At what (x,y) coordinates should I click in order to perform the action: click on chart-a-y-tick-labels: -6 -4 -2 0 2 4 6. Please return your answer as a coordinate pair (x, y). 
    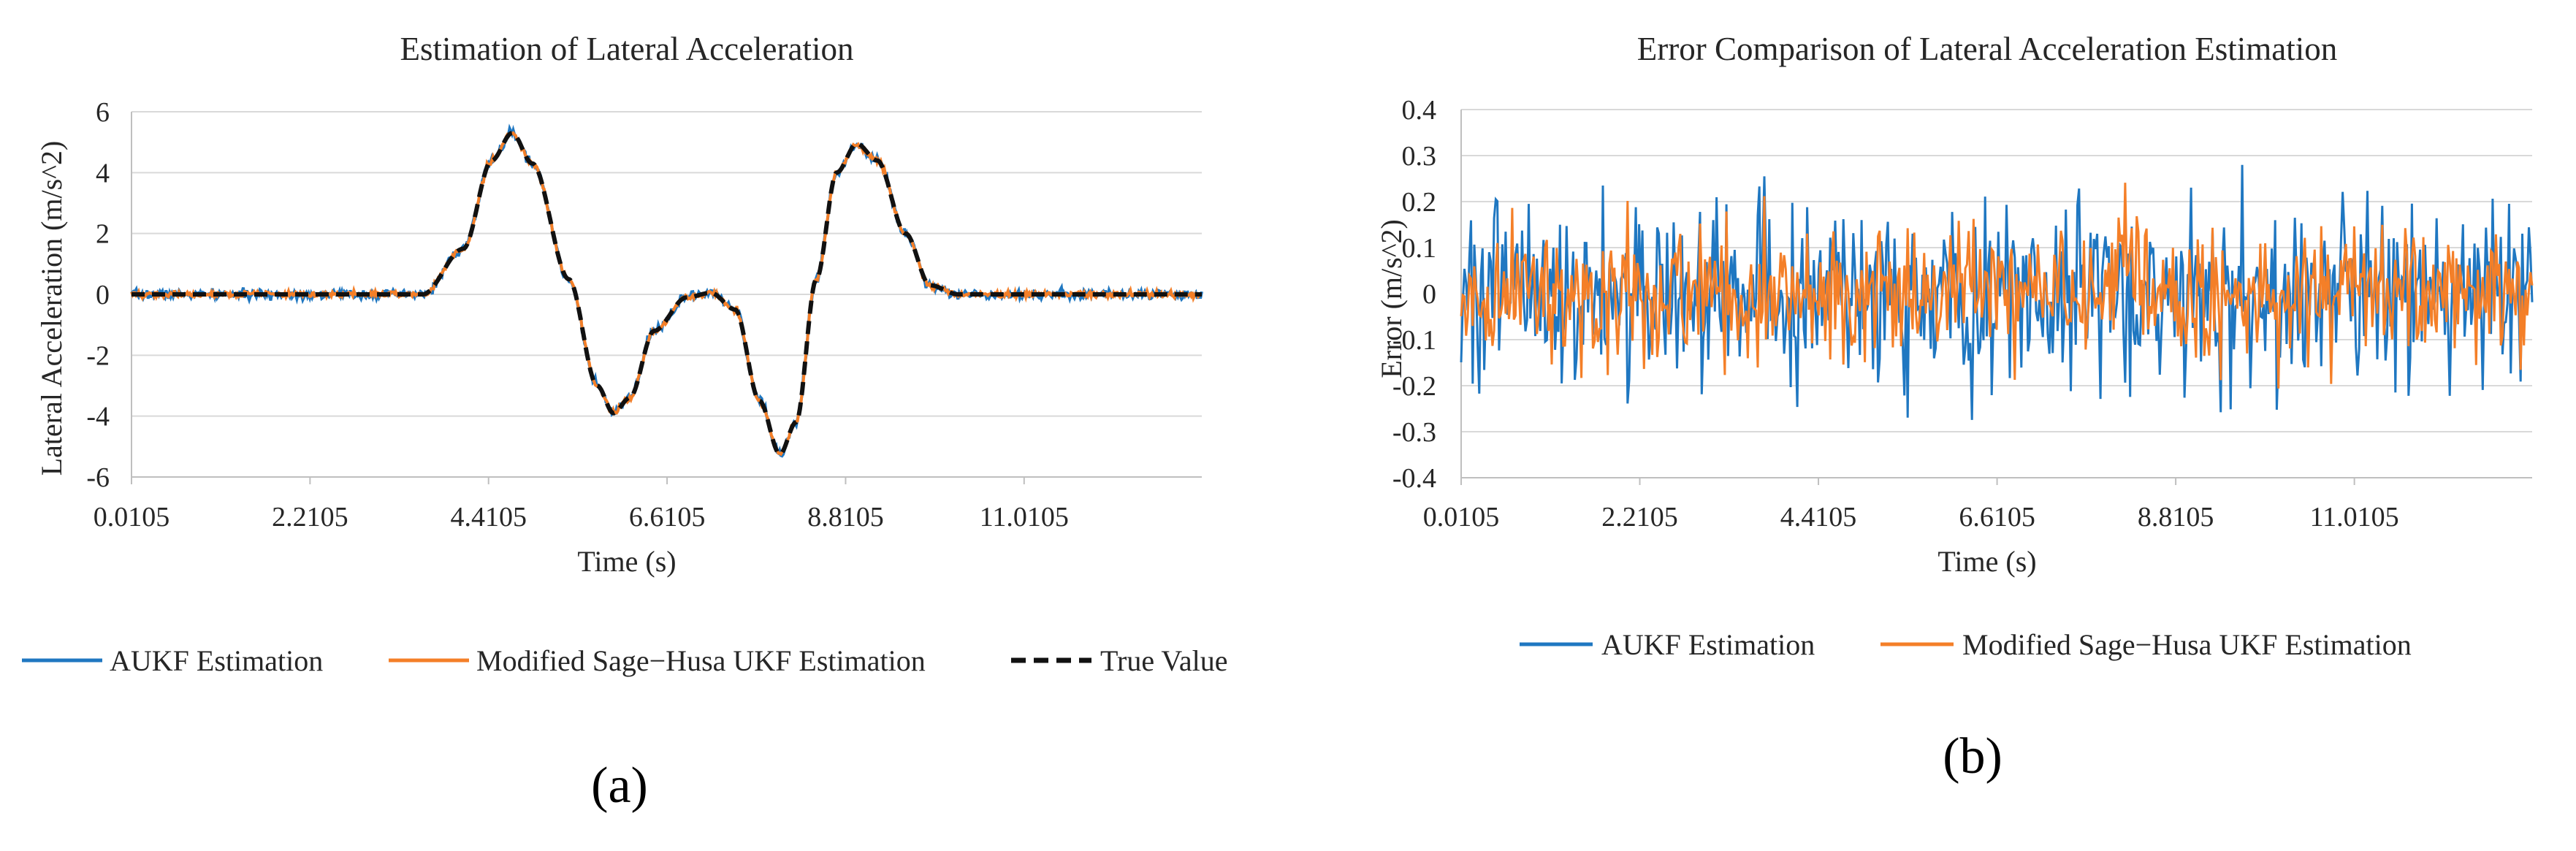
    Looking at the image, I should click on (98, 295).